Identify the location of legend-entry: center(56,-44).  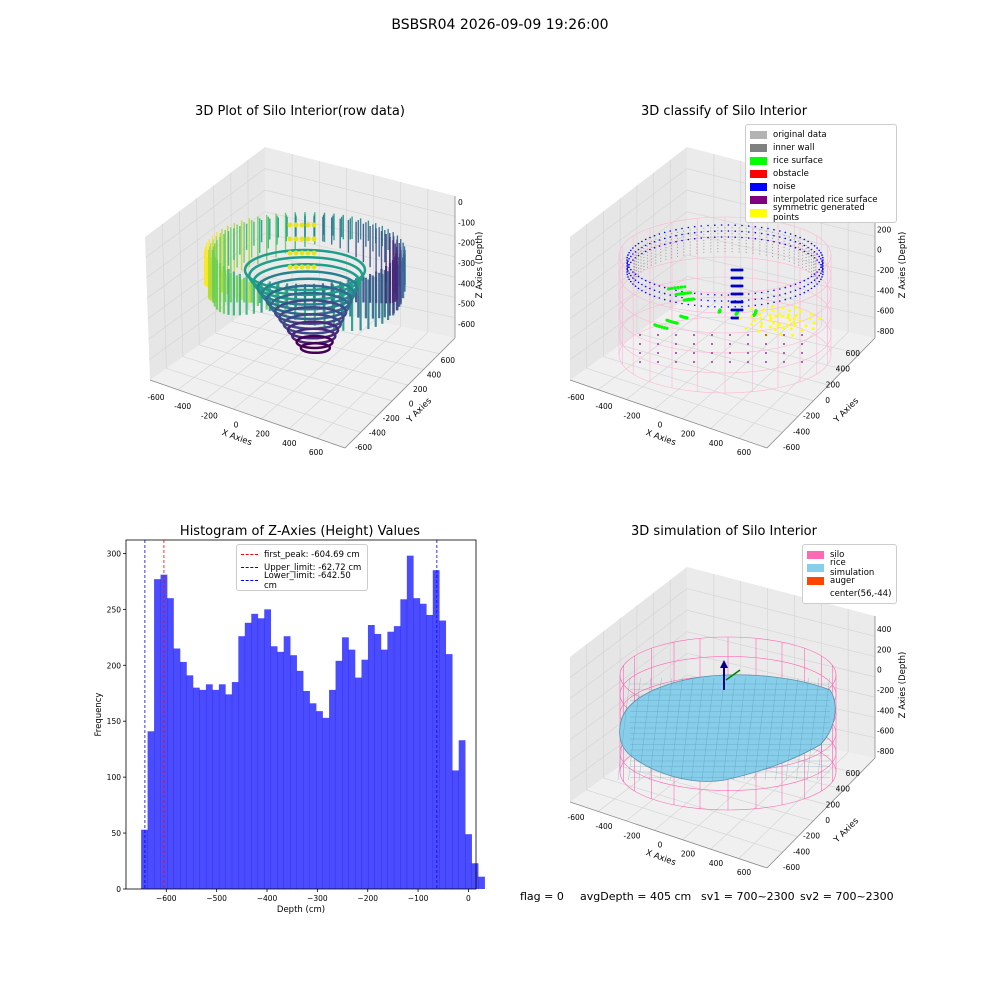
(849, 593).